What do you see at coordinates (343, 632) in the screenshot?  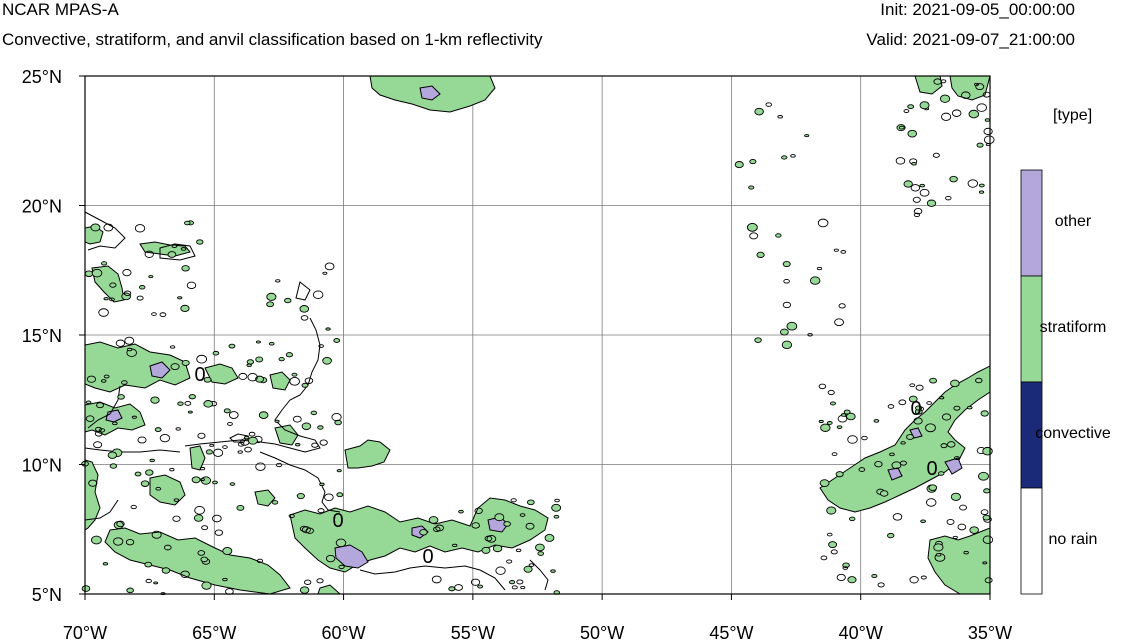 I see `lon-tick-label: 60°W` at bounding box center [343, 632].